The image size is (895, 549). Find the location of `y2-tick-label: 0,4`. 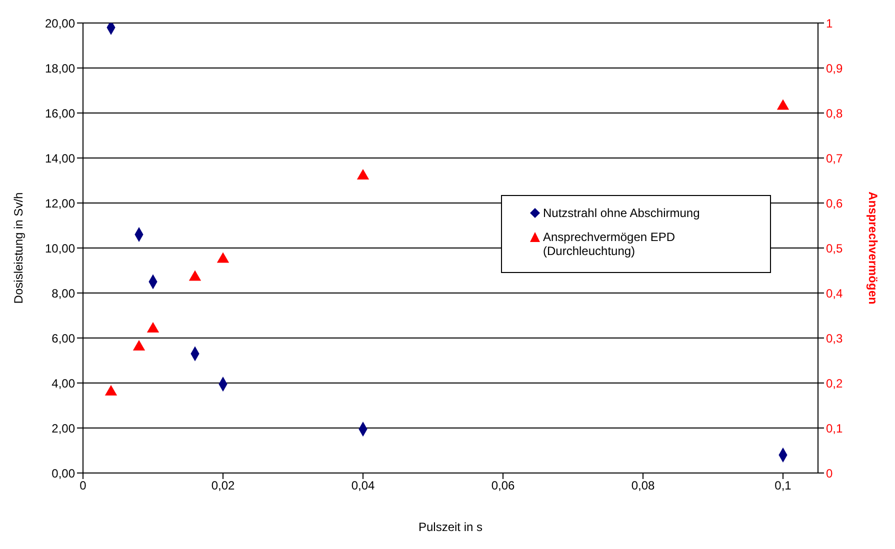

y2-tick-label: 0,4 is located at coordinates (835, 293).